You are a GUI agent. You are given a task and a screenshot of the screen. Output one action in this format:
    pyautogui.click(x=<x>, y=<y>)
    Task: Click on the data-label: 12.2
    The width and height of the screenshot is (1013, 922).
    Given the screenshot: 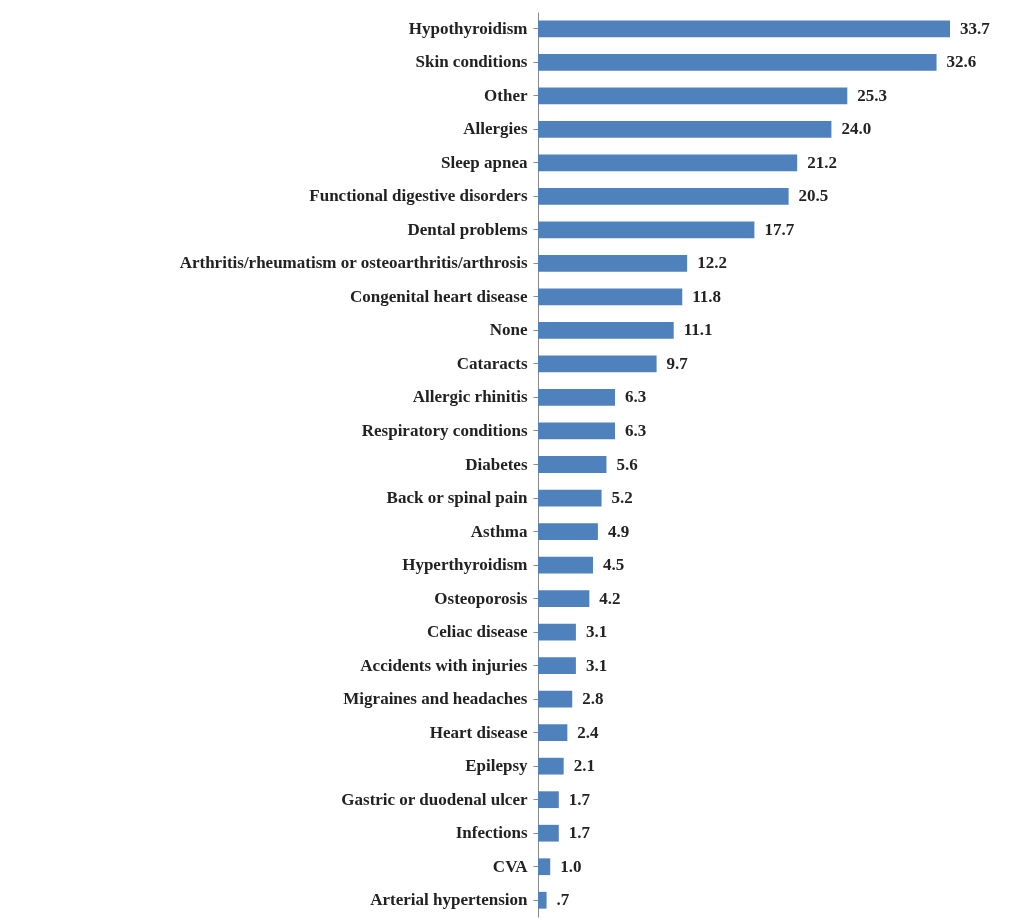 What is the action you would take?
    pyautogui.click(x=712, y=263)
    